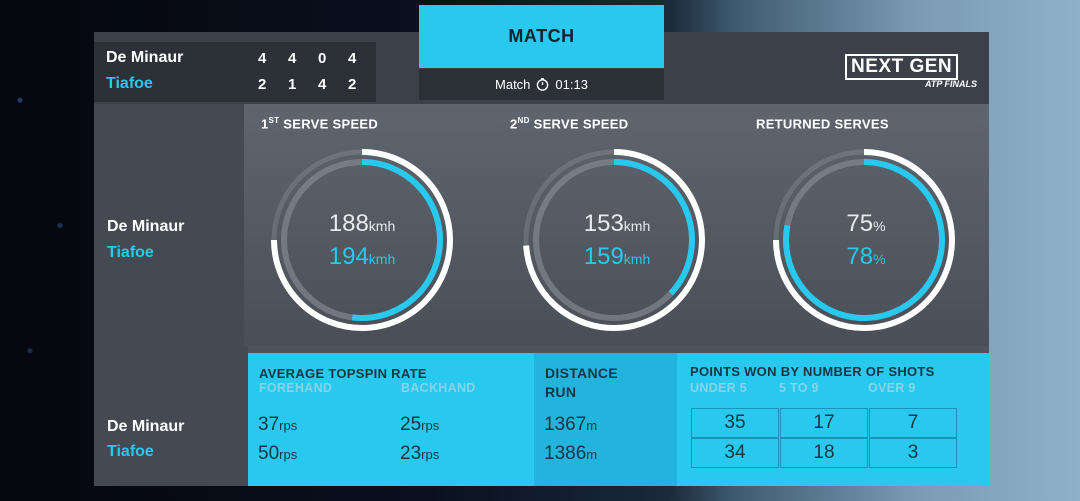 The width and height of the screenshot is (1080, 501). What do you see at coordinates (320, 124) in the screenshot?
I see `gauge-title-first-serve: 1ST SERVE SPEED` at bounding box center [320, 124].